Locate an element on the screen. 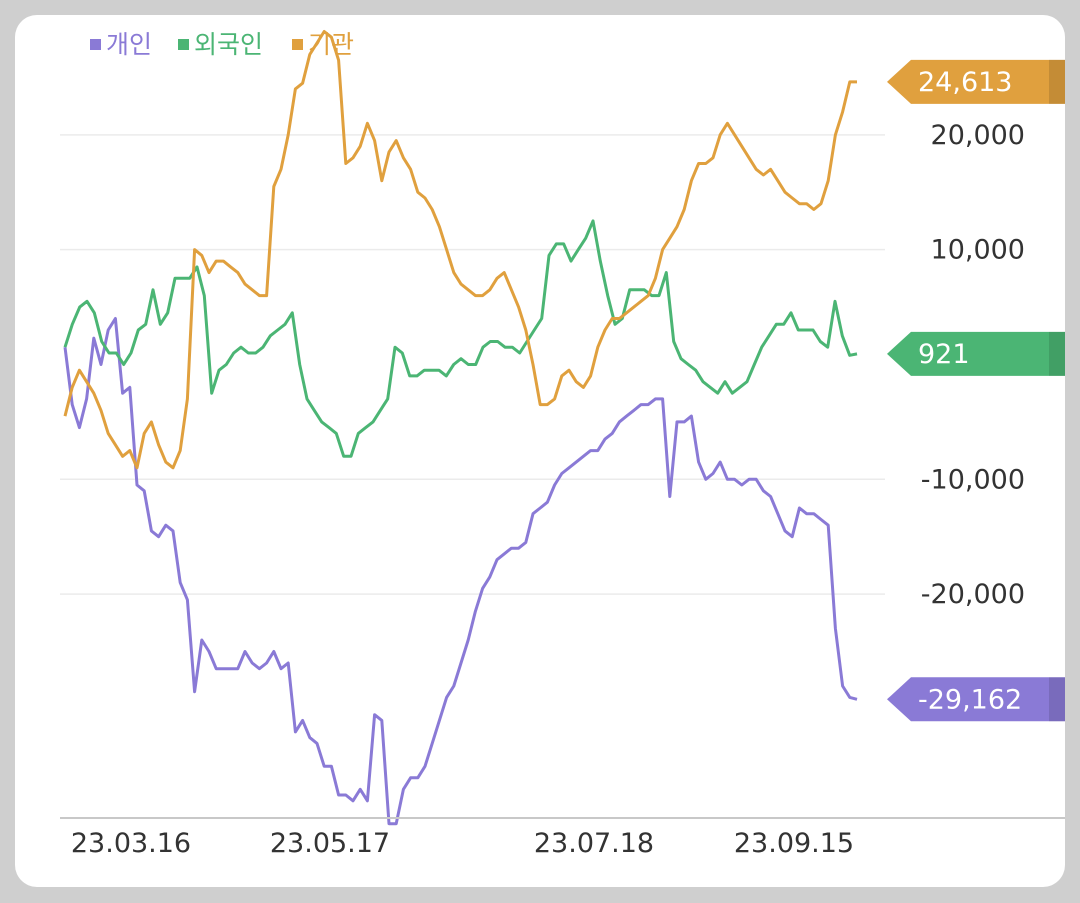  legend-item-0: 개인 is located at coordinates (121, 44).